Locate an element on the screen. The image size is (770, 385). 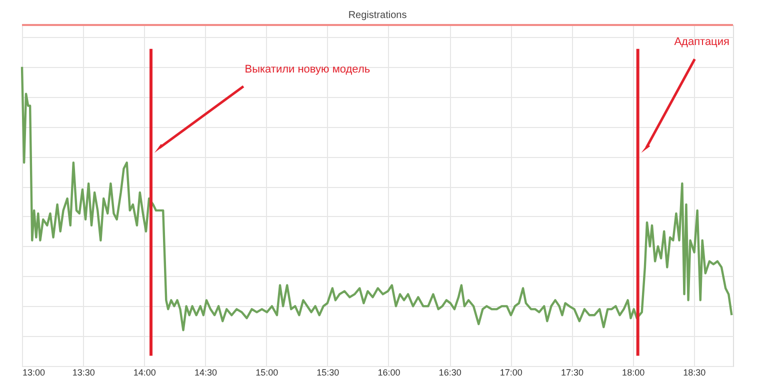
chart-title: Registrations is located at coordinates (377, 15).